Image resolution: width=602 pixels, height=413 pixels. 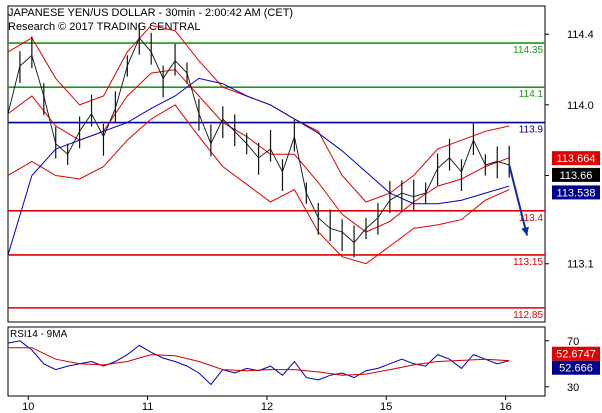 What do you see at coordinates (531, 130) in the screenshot?
I see `level-label-113.9: 113.9` at bounding box center [531, 130].